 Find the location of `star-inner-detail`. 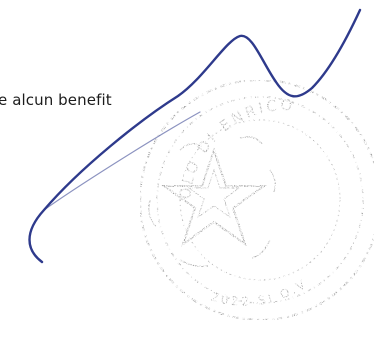

star-inner-detail is located at coordinates (214, 193).